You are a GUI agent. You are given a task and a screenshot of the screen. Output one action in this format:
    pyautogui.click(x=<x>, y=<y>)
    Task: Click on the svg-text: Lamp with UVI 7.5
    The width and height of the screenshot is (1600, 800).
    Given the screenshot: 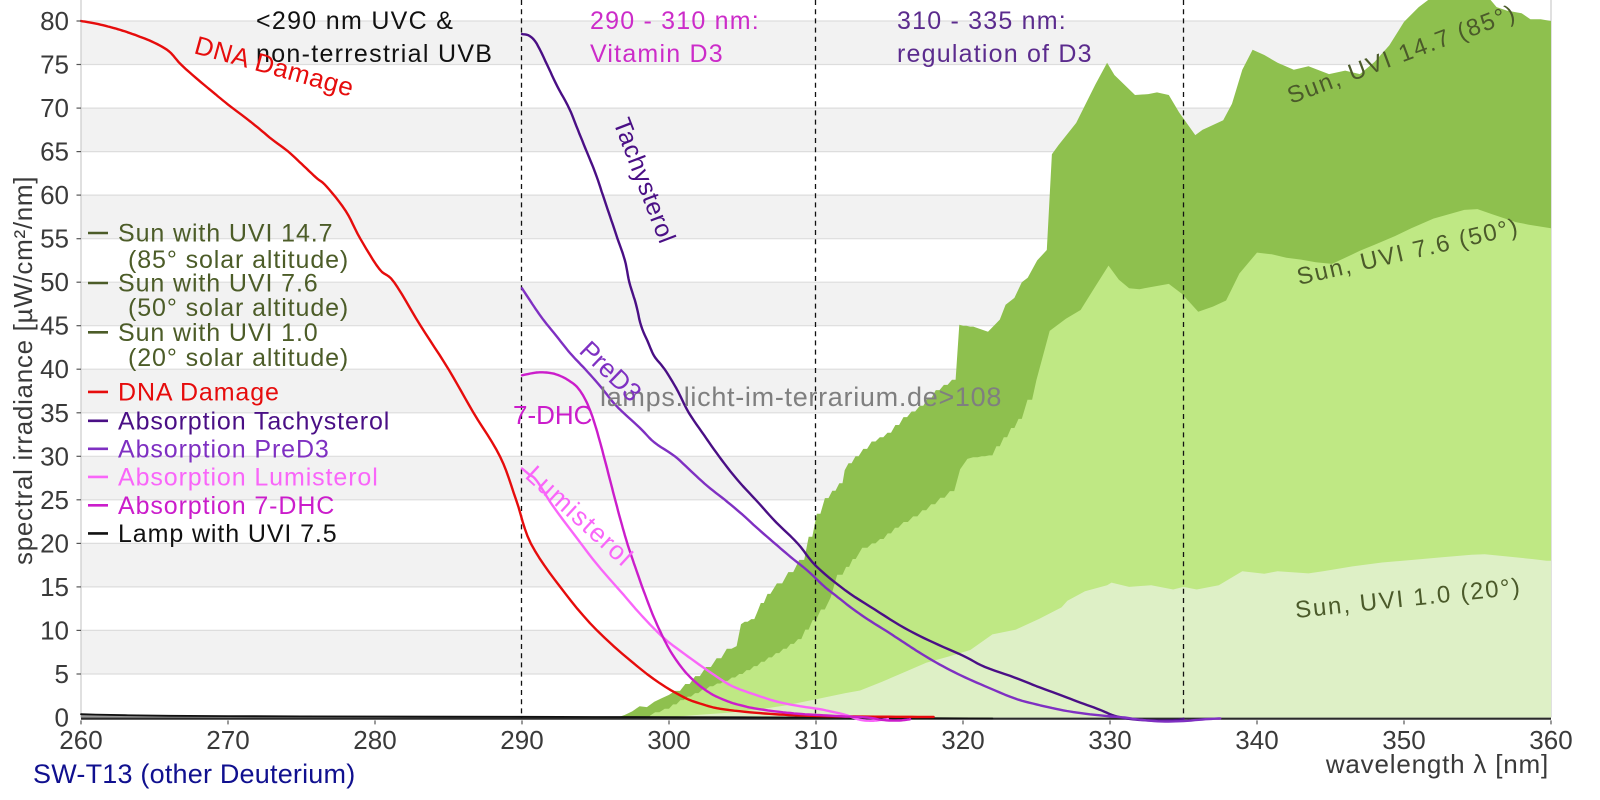 What is the action you would take?
    pyautogui.click(x=228, y=534)
    